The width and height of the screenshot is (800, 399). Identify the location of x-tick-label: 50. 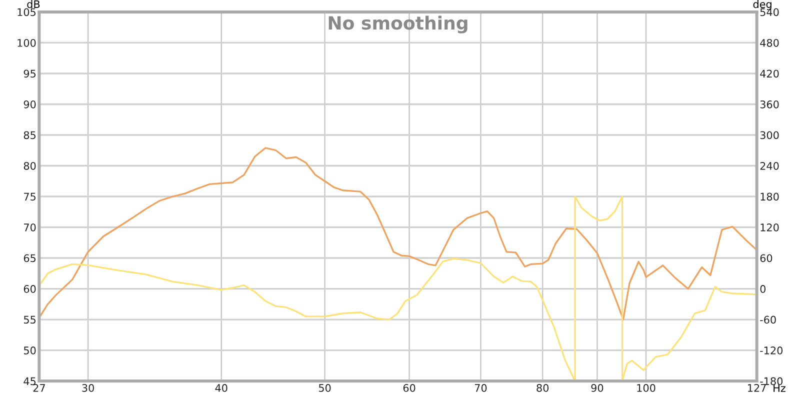
(324, 388).